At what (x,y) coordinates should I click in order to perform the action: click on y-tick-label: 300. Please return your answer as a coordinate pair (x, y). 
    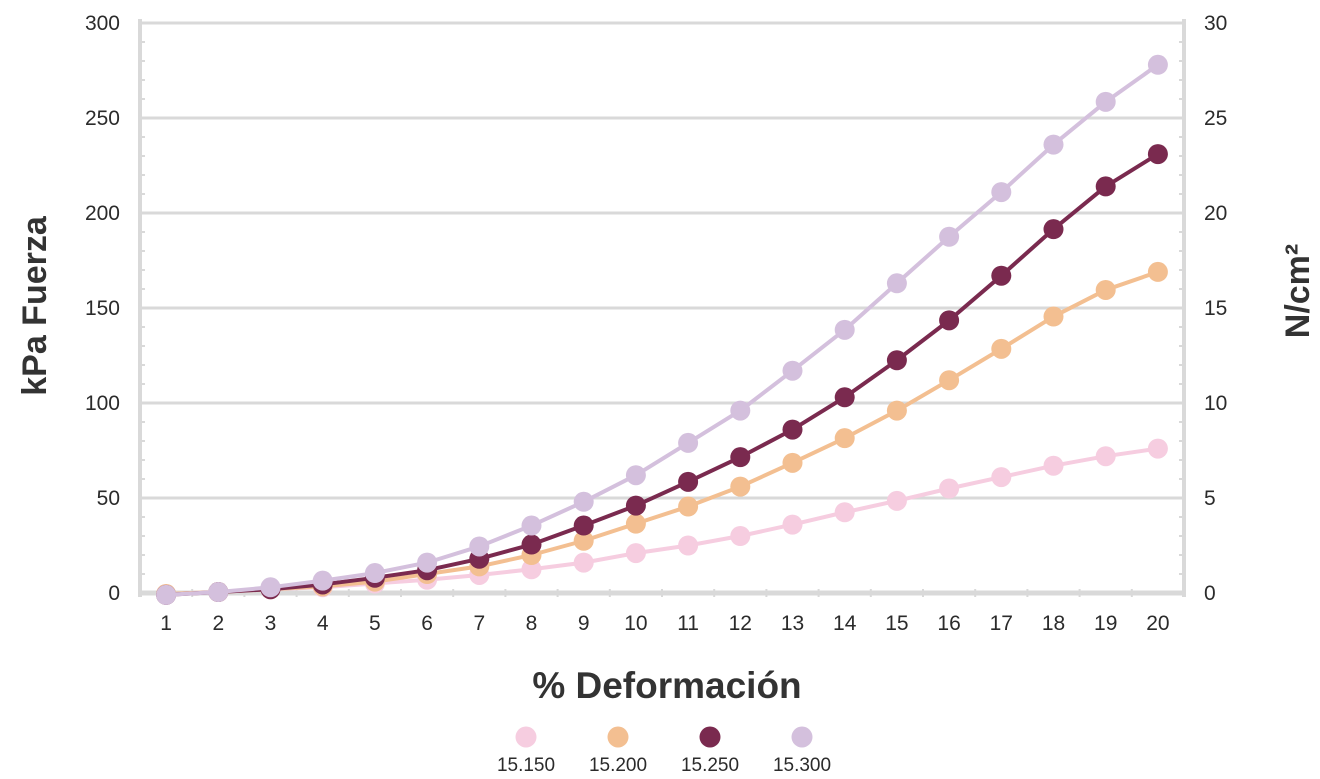
    Looking at the image, I should click on (102, 23).